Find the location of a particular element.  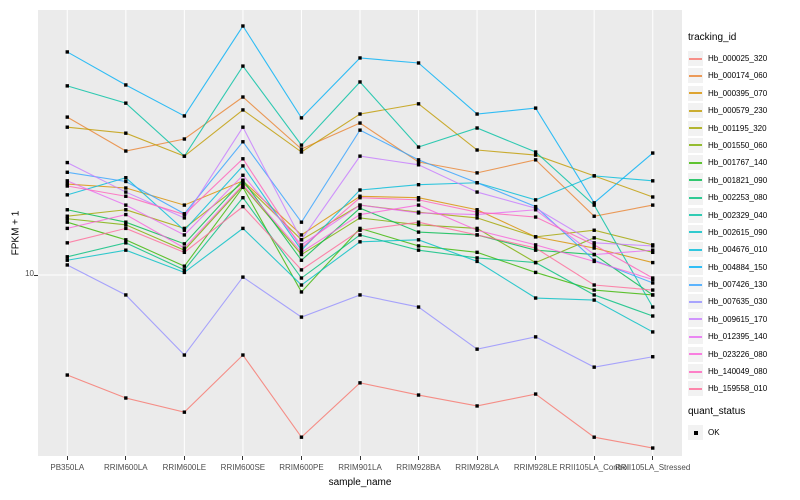

legend-item-label: Hb_000025_320 is located at coordinates (738, 58).